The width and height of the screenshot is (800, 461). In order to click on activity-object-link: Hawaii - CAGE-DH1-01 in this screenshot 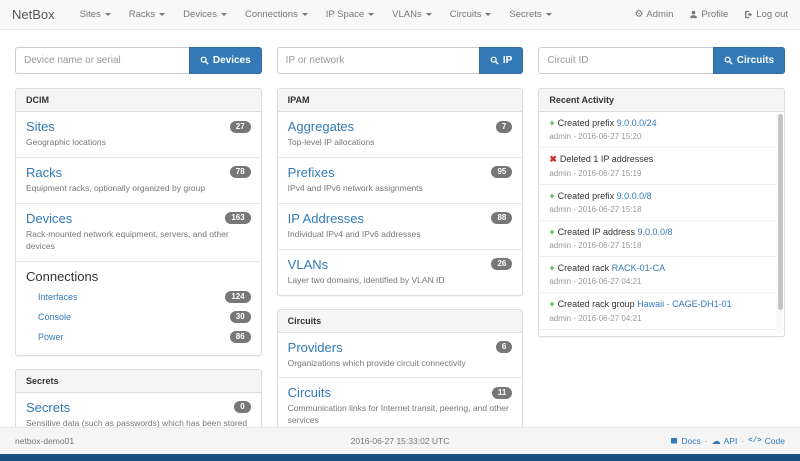, I will do `click(684, 304)`.